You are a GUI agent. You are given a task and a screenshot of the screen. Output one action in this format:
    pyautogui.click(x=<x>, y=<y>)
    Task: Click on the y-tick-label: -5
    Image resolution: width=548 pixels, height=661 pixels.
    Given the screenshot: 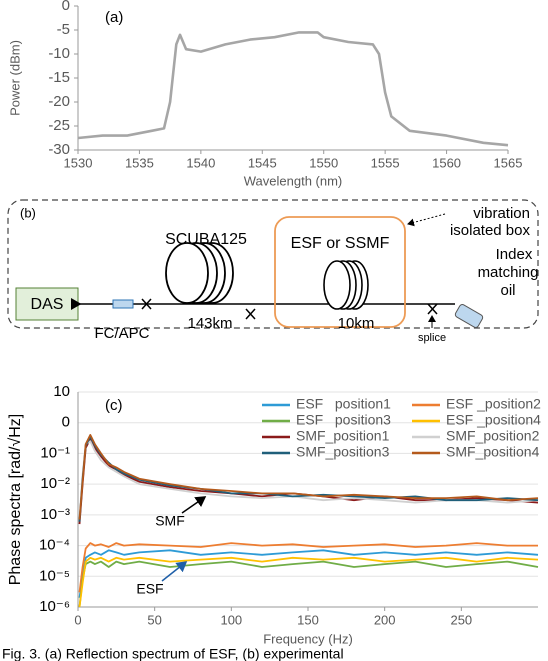 What is the action you would take?
    pyautogui.click(x=63, y=29)
    